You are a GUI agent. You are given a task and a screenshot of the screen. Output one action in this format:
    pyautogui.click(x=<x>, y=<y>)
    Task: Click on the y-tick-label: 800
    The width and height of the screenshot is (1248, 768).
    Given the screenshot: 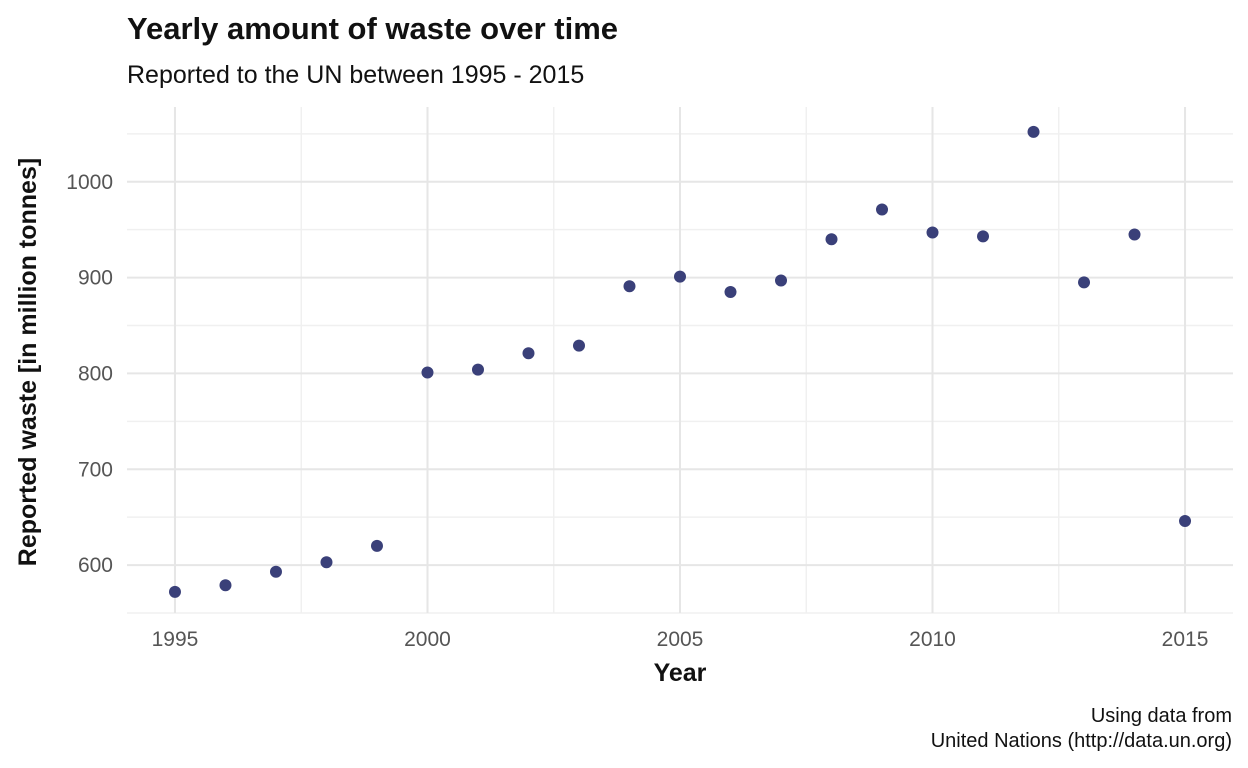 What is the action you would take?
    pyautogui.click(x=95, y=373)
    